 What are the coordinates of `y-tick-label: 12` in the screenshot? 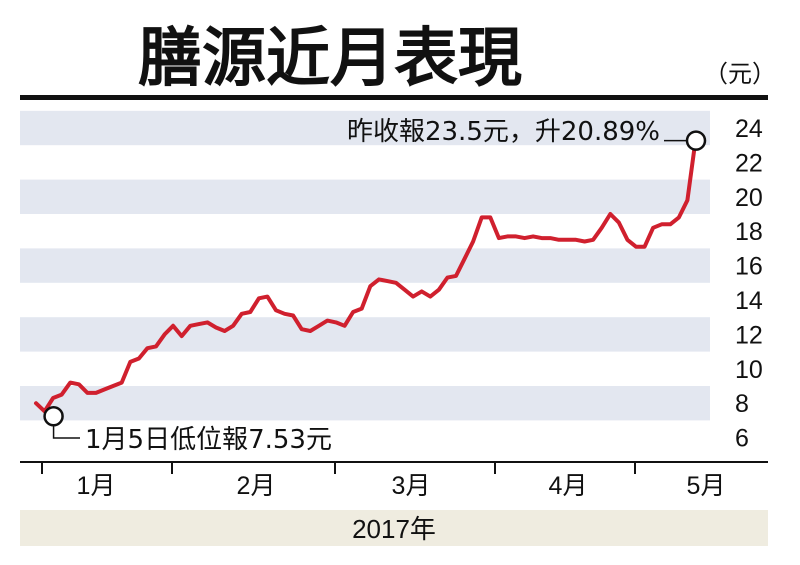 It's located at (749, 335).